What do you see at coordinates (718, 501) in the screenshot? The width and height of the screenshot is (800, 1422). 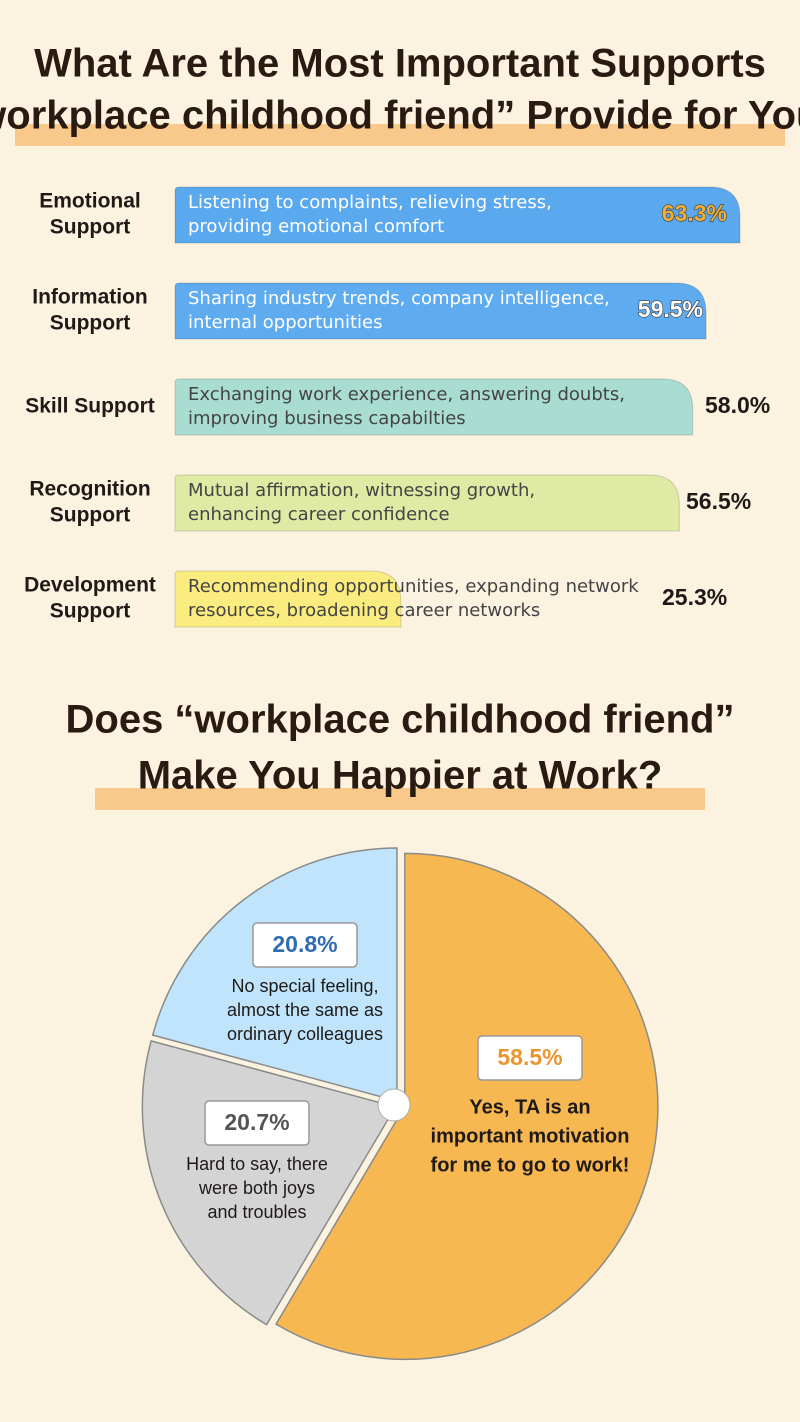 I see `value-label: 56.5%` at bounding box center [718, 501].